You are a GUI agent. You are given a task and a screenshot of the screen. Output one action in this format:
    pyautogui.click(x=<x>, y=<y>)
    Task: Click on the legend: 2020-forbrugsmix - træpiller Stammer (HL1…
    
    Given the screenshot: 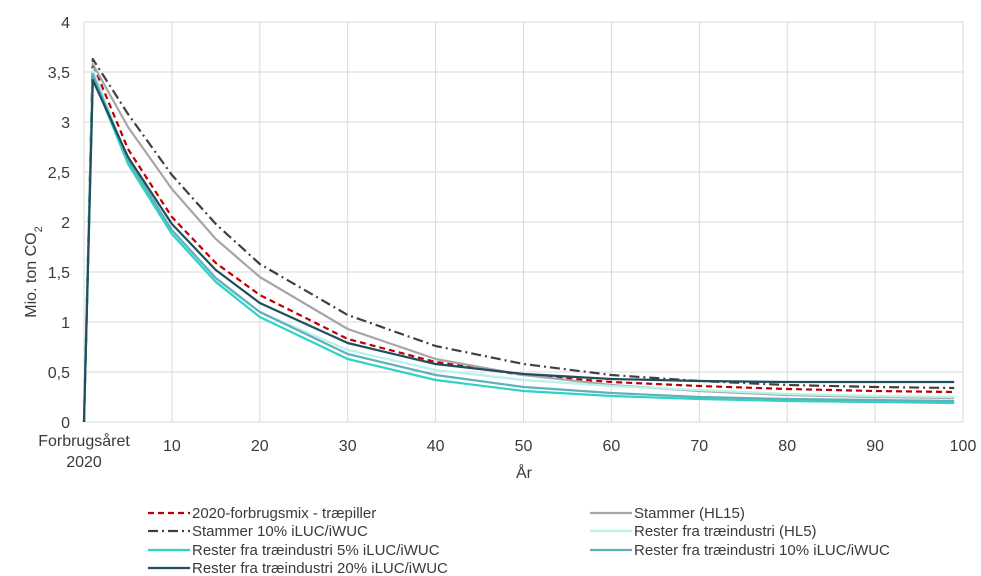 What is the action you would take?
    pyautogui.click(x=519, y=540)
    